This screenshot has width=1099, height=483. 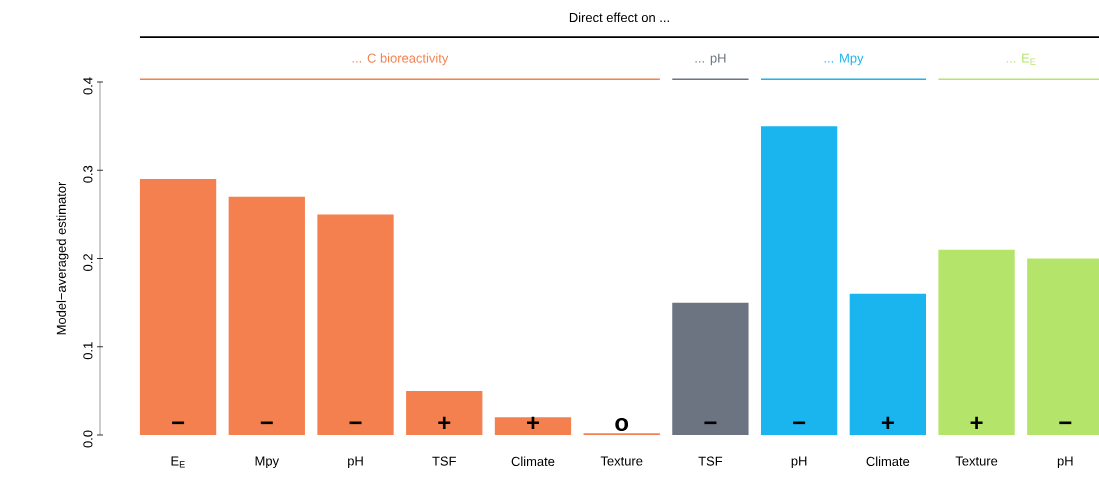 What do you see at coordinates (88, 174) in the screenshot?
I see `y-tick-label: 0.3` at bounding box center [88, 174].